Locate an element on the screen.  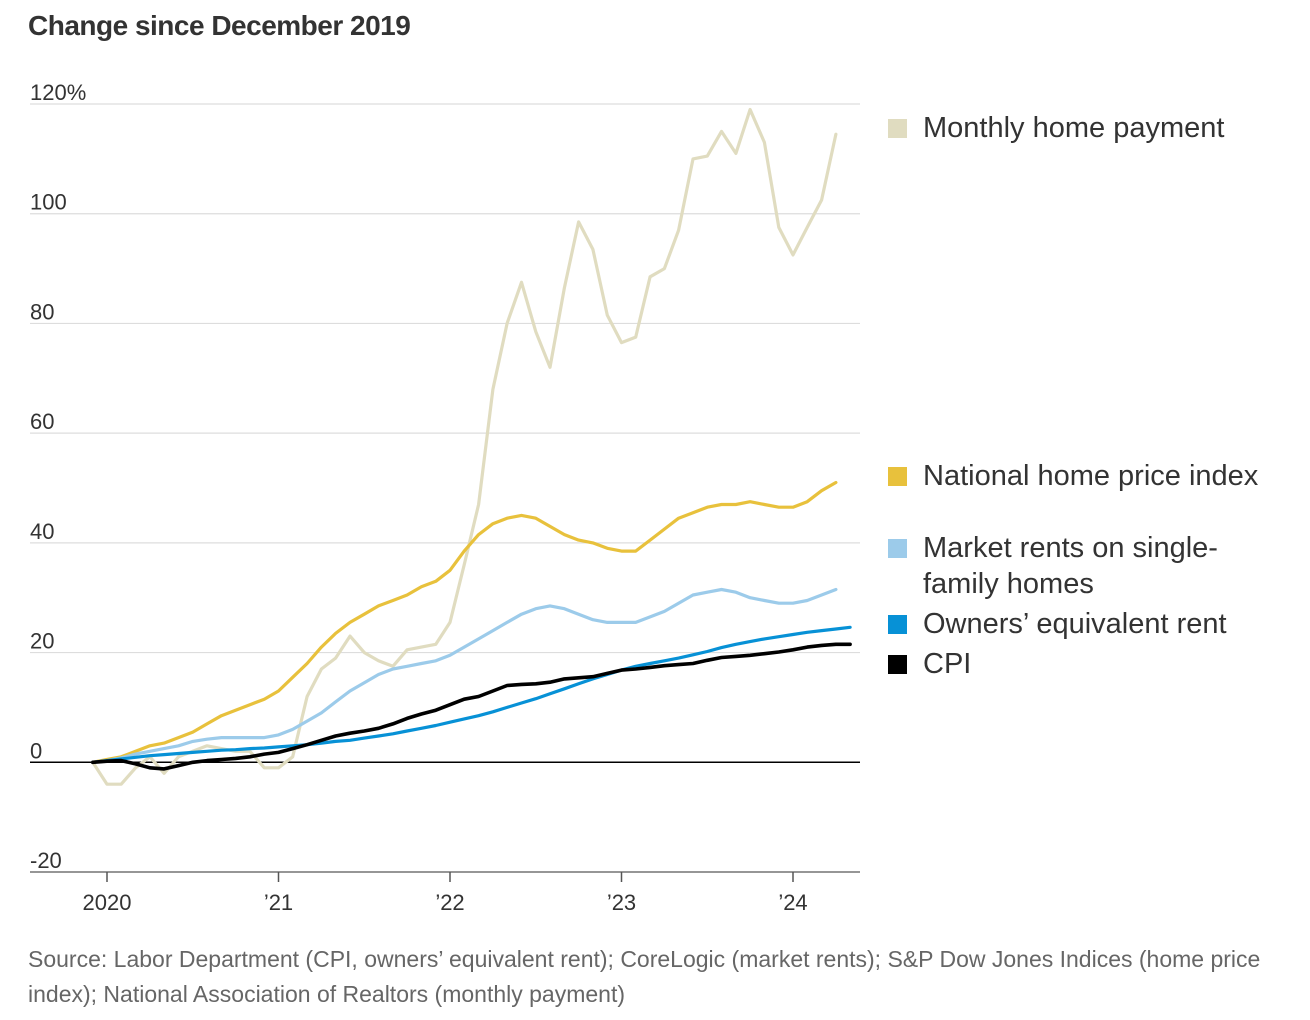
legend-swatch-national-home-price-index is located at coordinates (897, 476).